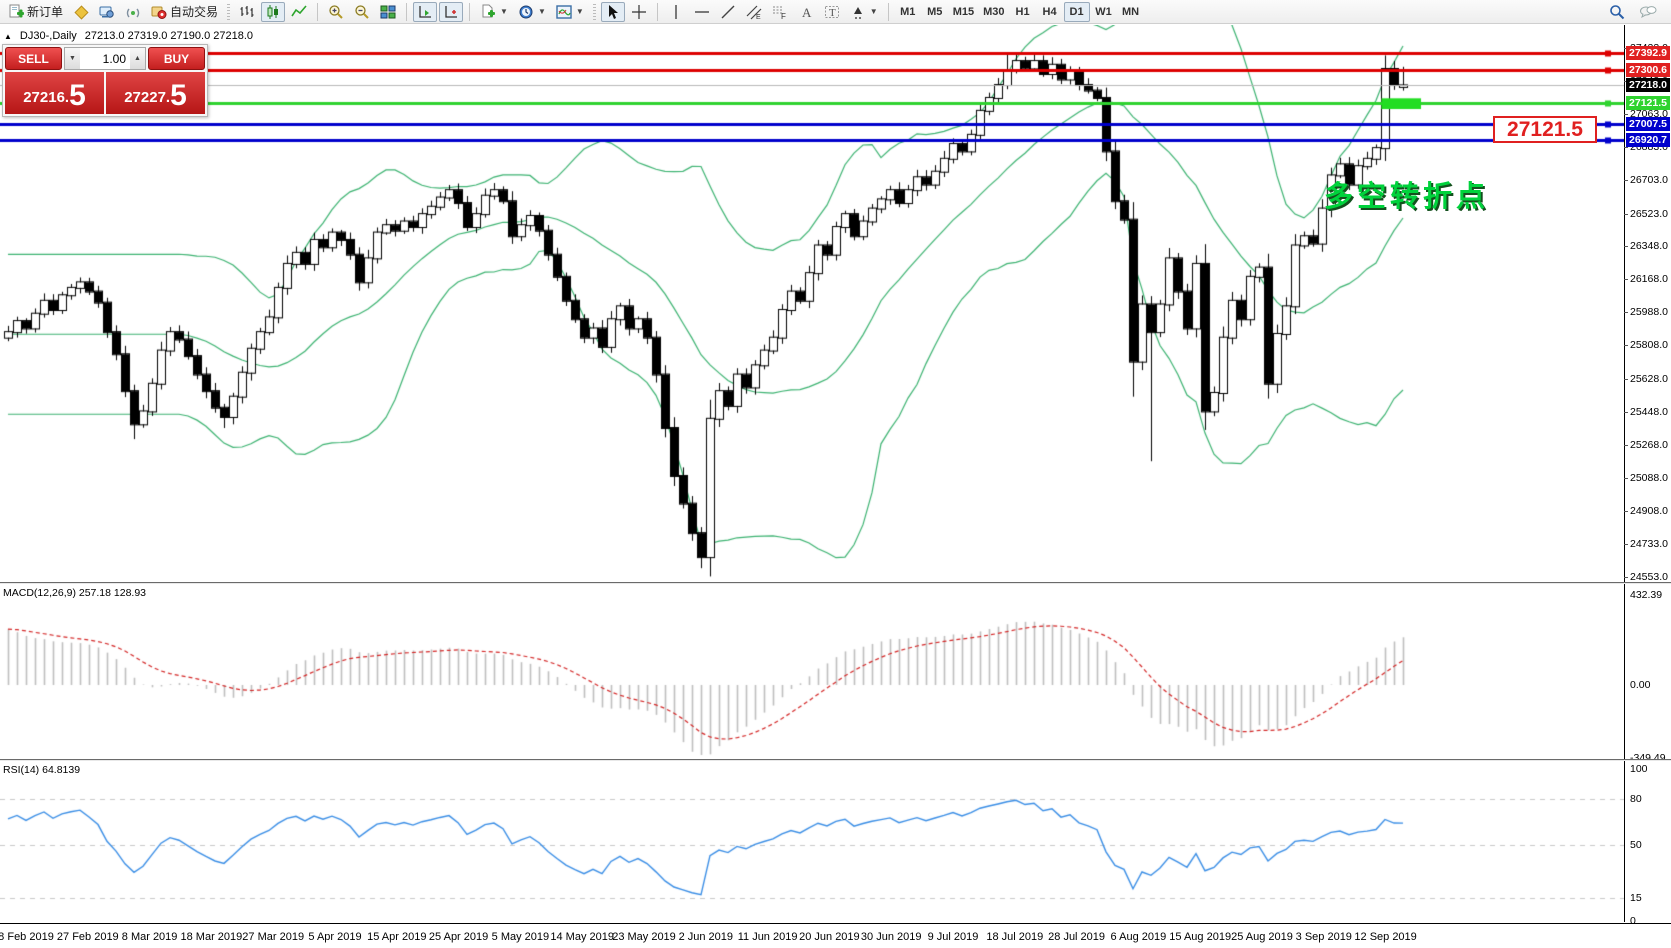 This screenshot has width=1671, height=948. Describe the element at coordinates (1200, 937) in the screenshot. I see `date-axis-label: 15 Aug 2019` at that location.